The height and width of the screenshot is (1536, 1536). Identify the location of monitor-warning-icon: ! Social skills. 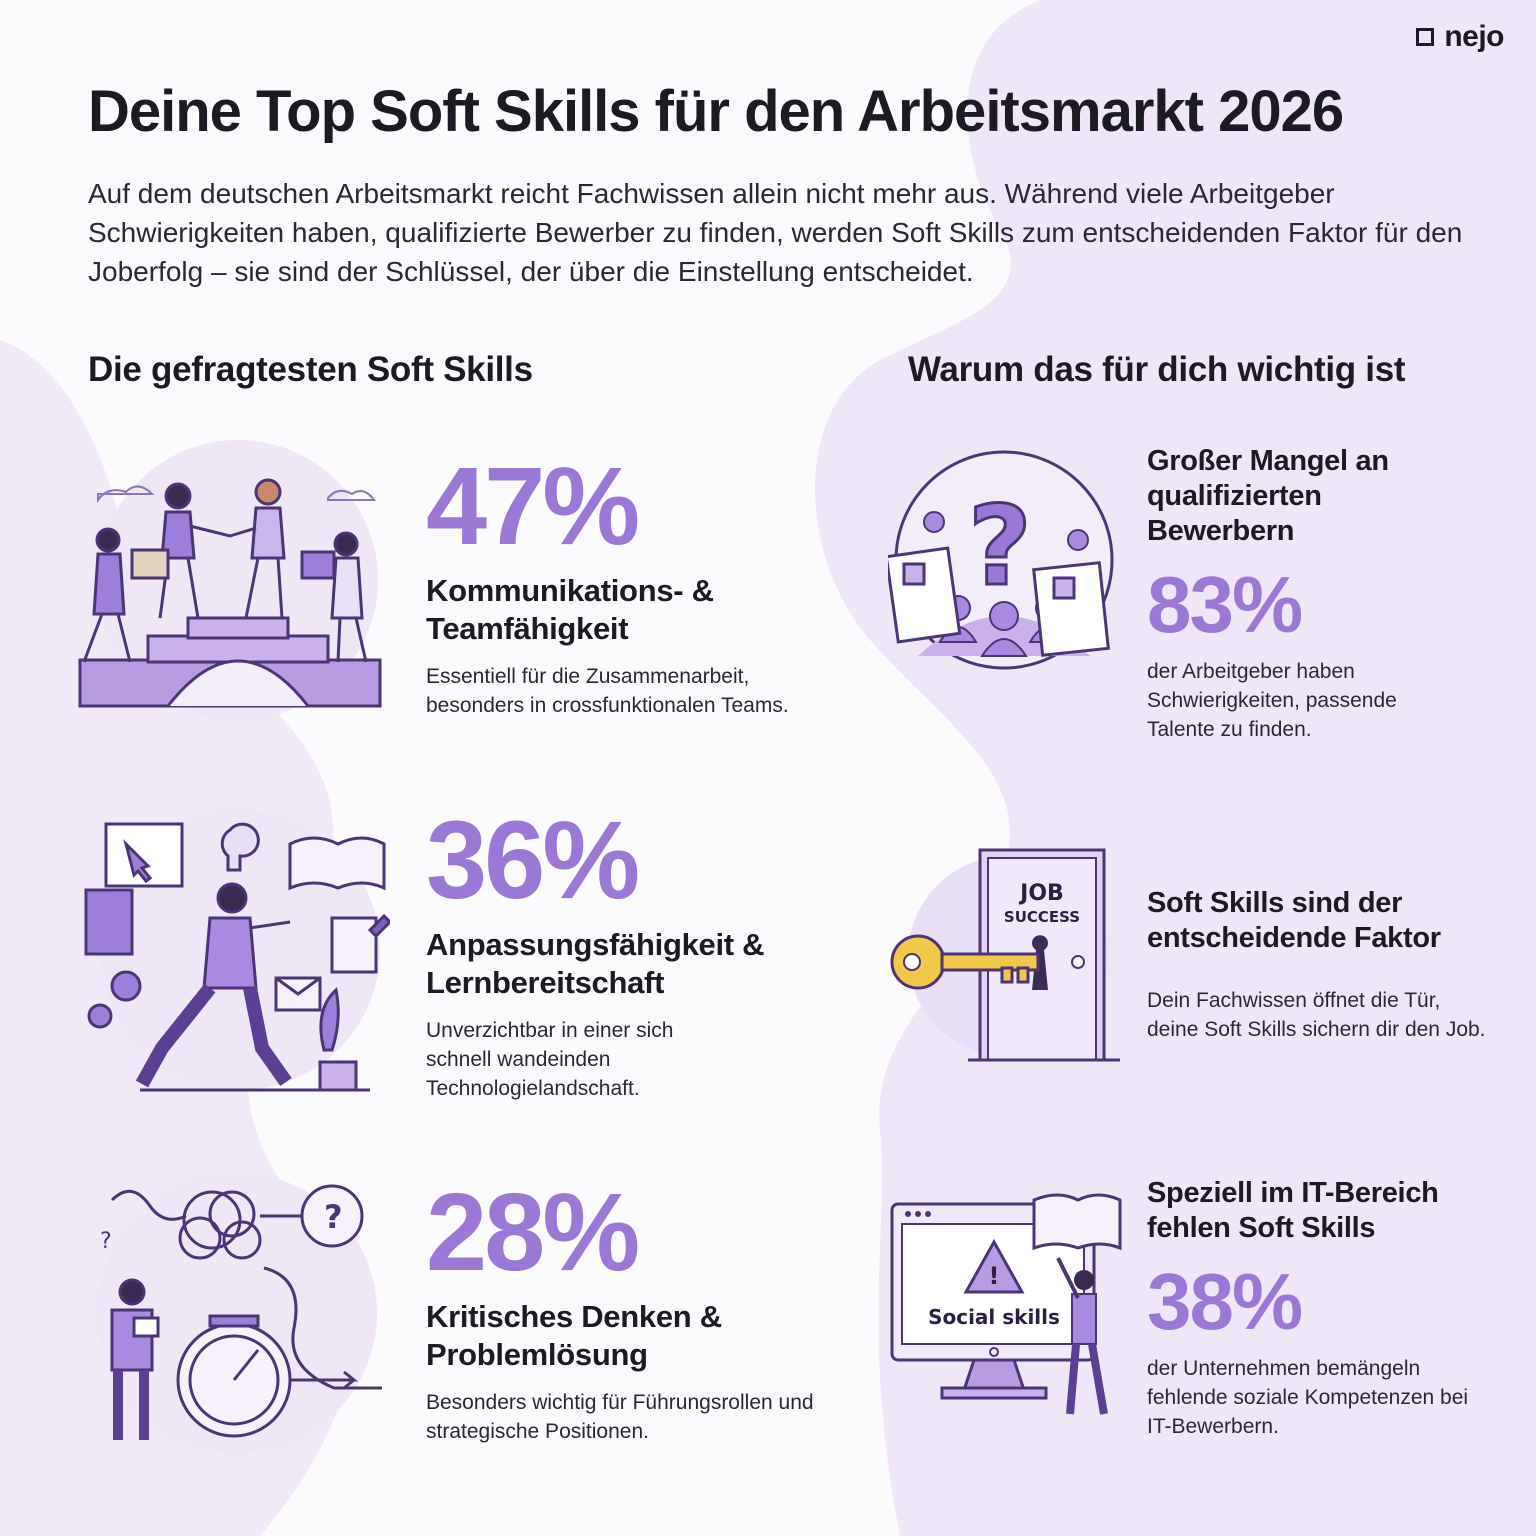
(1006, 1304).